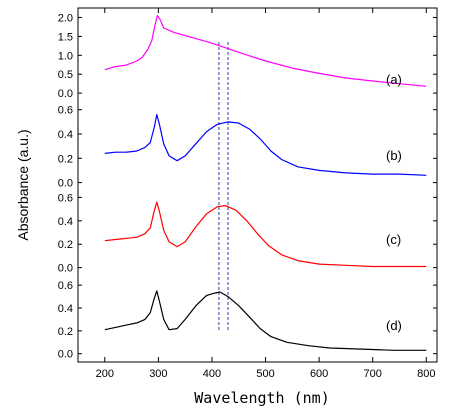 This screenshot has height=419, width=472. What do you see at coordinates (65, 94) in the screenshot?
I see `y-tick-label-0-0: 0.0` at bounding box center [65, 94].